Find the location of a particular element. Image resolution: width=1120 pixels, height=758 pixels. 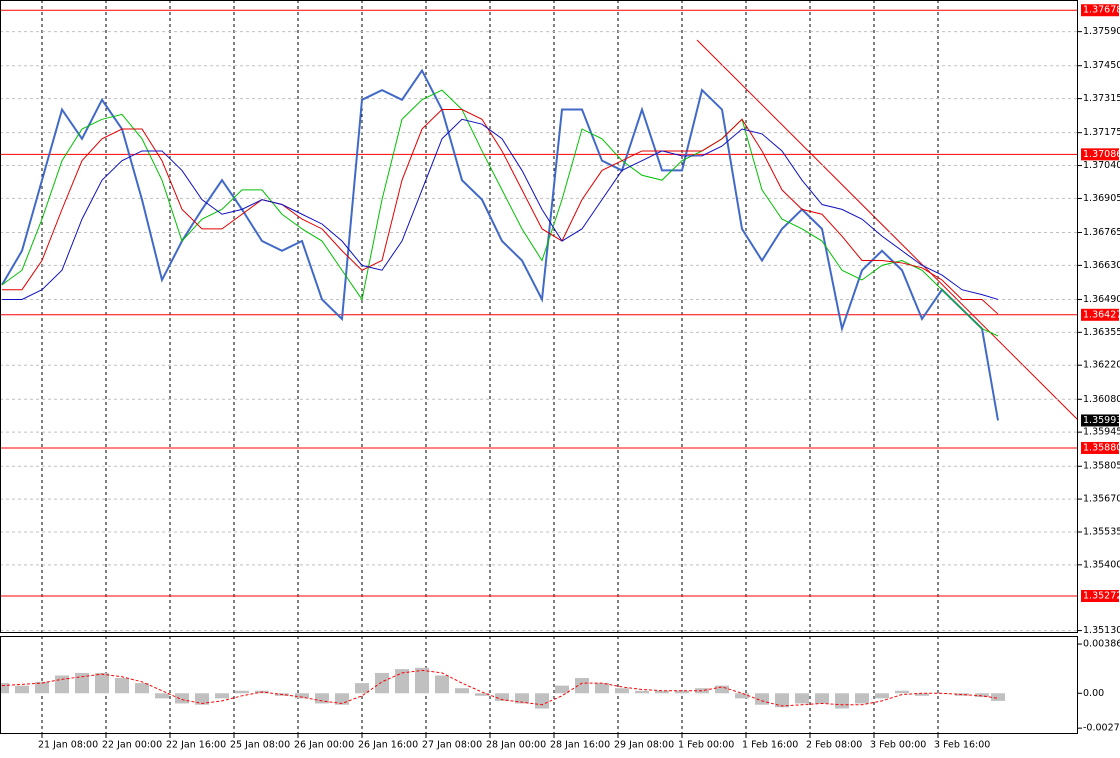

level-label: 1.37678 is located at coordinates (1101, 10).